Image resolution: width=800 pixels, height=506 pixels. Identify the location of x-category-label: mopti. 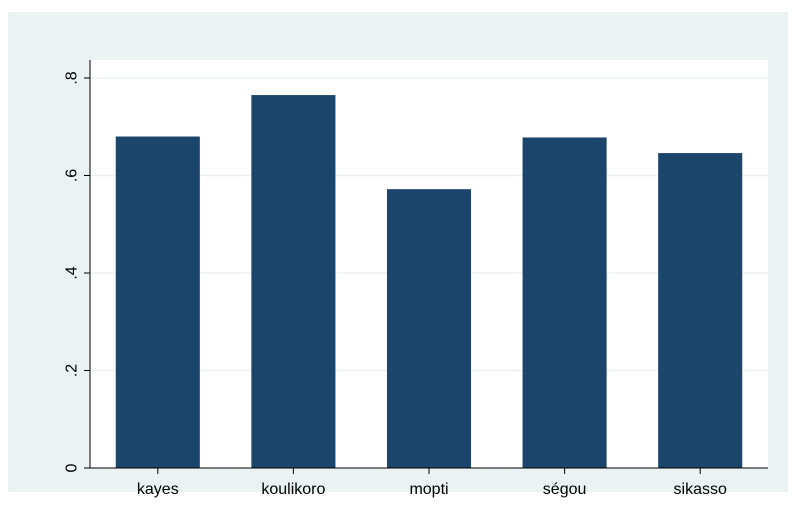
(428, 489).